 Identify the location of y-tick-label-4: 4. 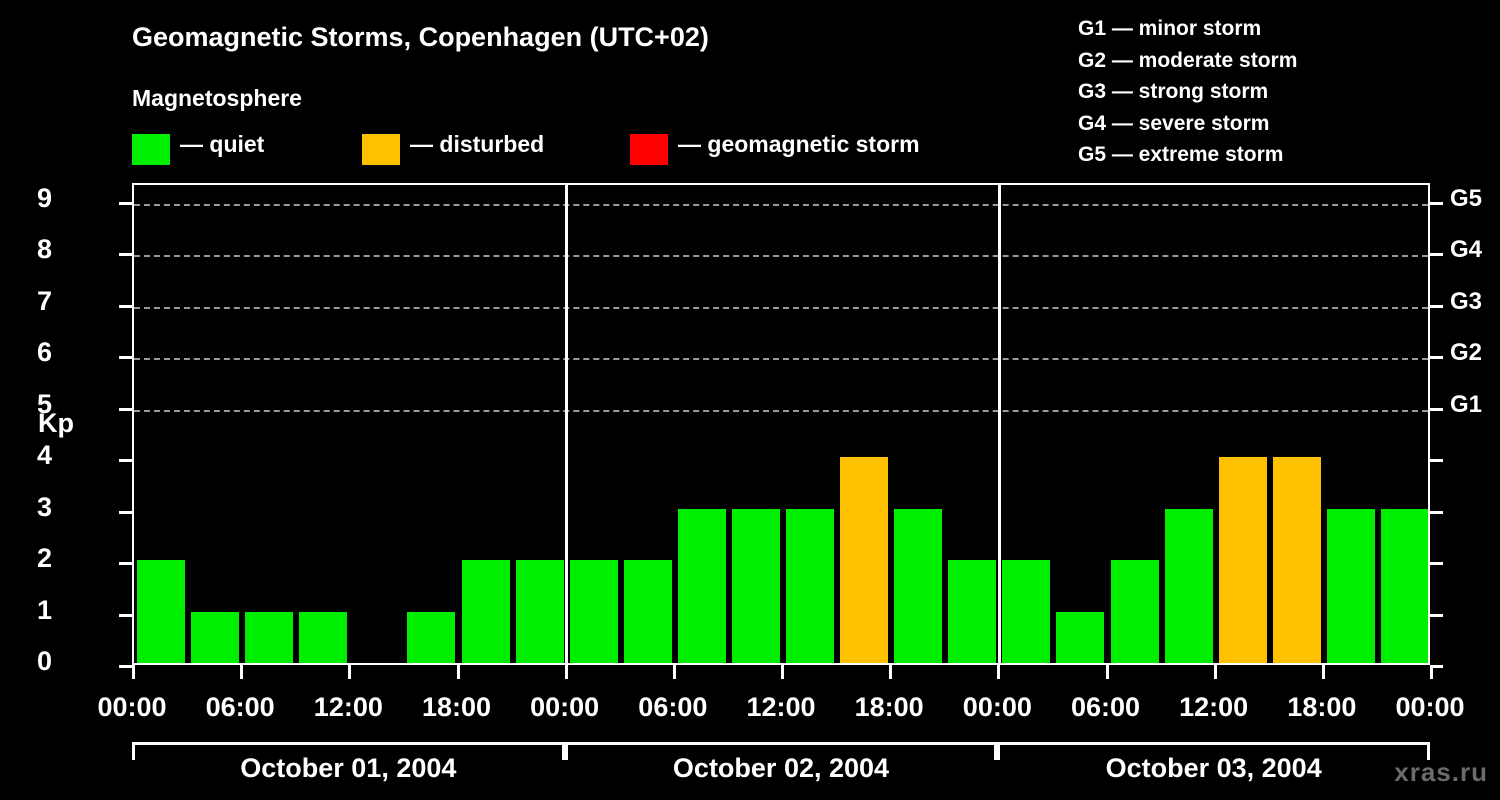
(44, 455).